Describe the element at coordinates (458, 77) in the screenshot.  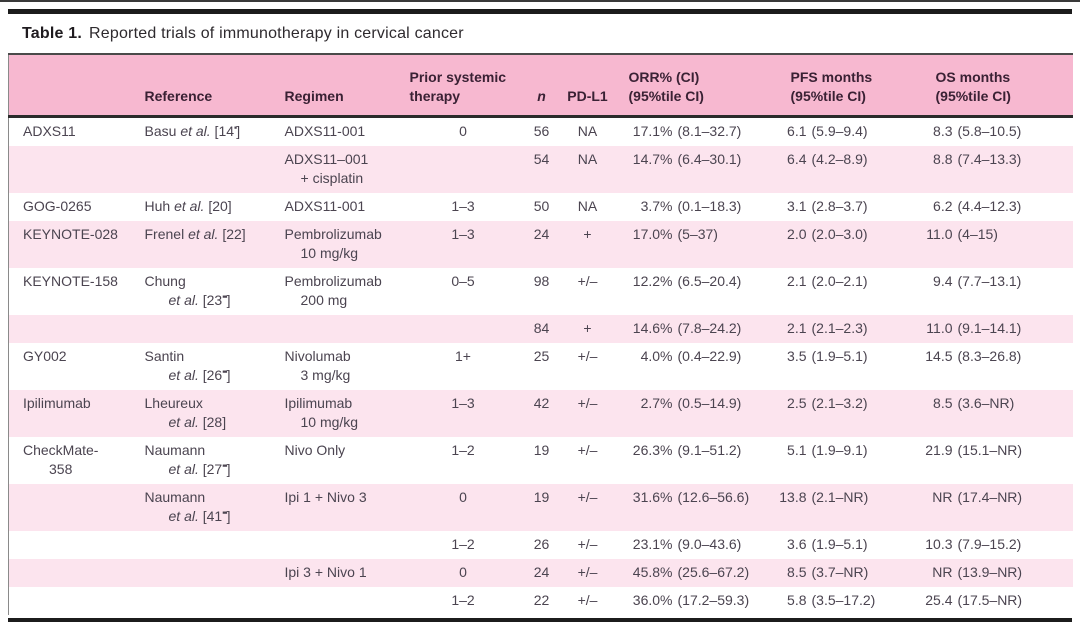
I see `column-header-line: Prior systemic` at that location.